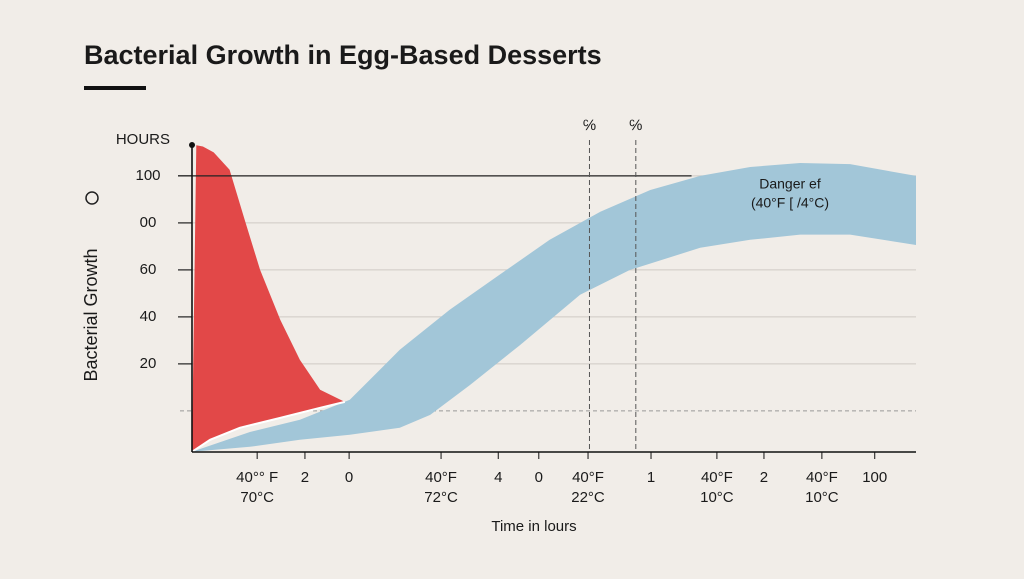 The image size is (1024, 579). I want to click on y-tick-label: 40, so click(148, 316).